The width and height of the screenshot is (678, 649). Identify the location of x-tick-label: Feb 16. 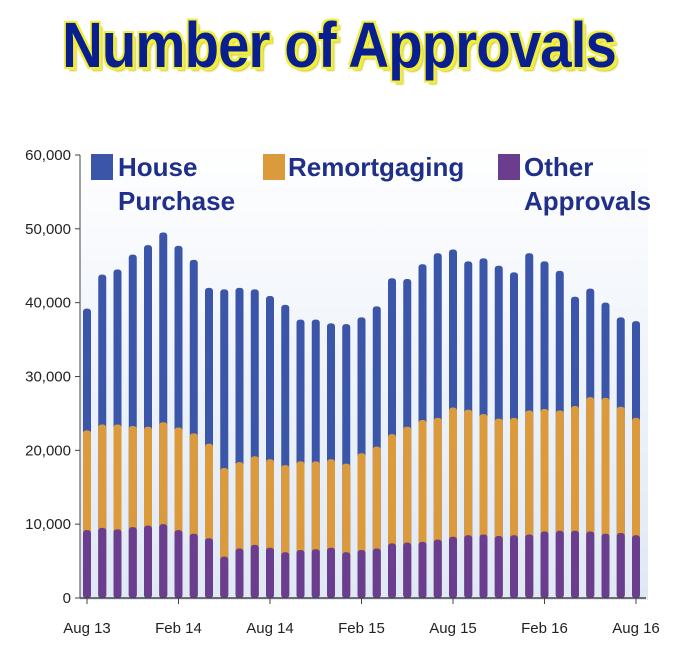
(544, 628).